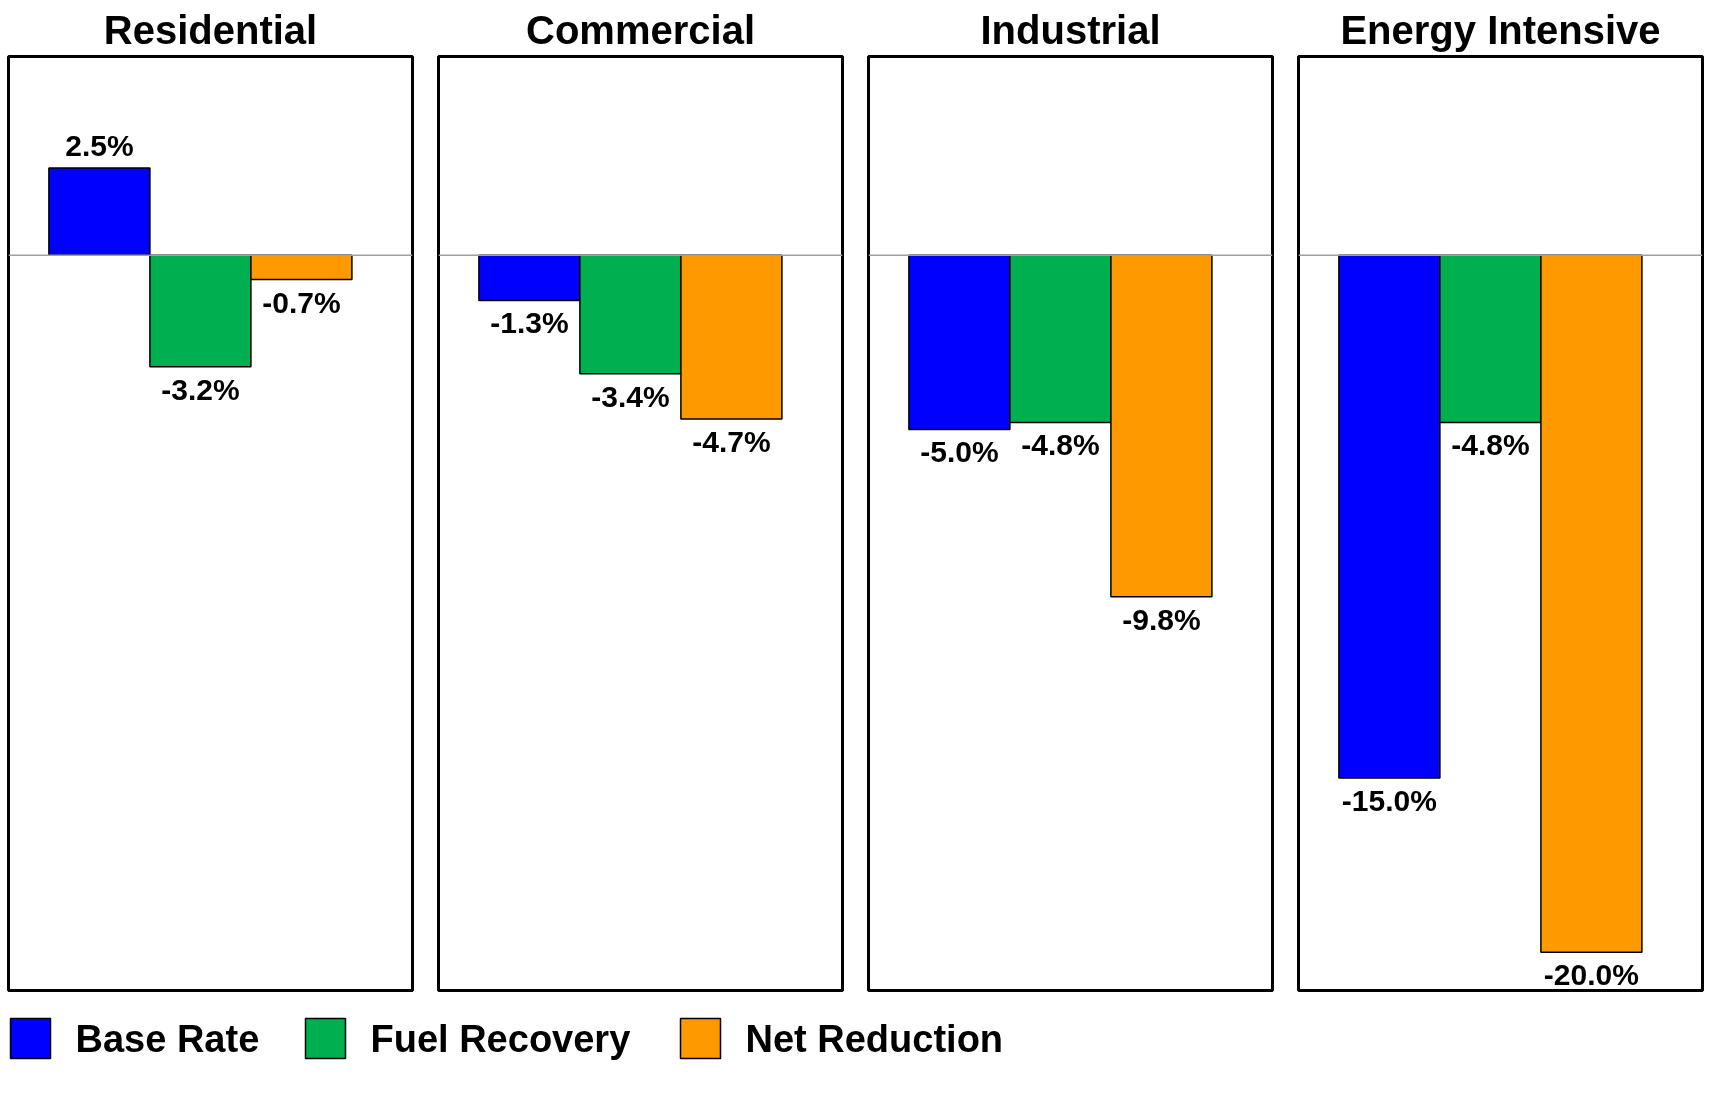 The height and width of the screenshot is (1108, 1721). What do you see at coordinates (630, 396) in the screenshot?
I see `data-label: -3.4%` at bounding box center [630, 396].